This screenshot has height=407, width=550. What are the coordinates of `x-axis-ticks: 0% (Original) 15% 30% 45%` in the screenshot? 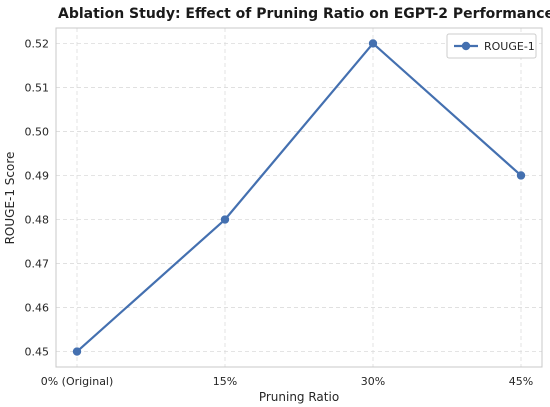 It's located at (287, 381).